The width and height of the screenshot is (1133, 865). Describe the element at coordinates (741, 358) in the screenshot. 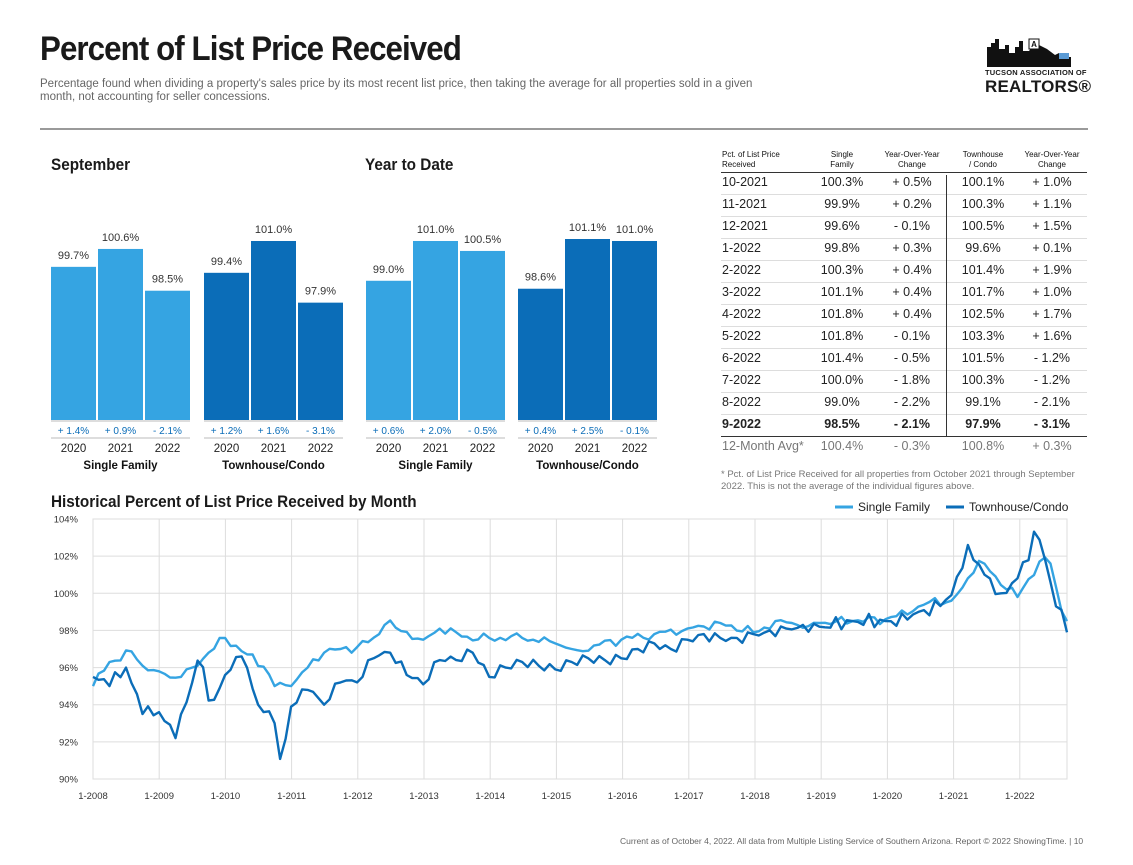

I see `table-cell: 6-2022` at that location.